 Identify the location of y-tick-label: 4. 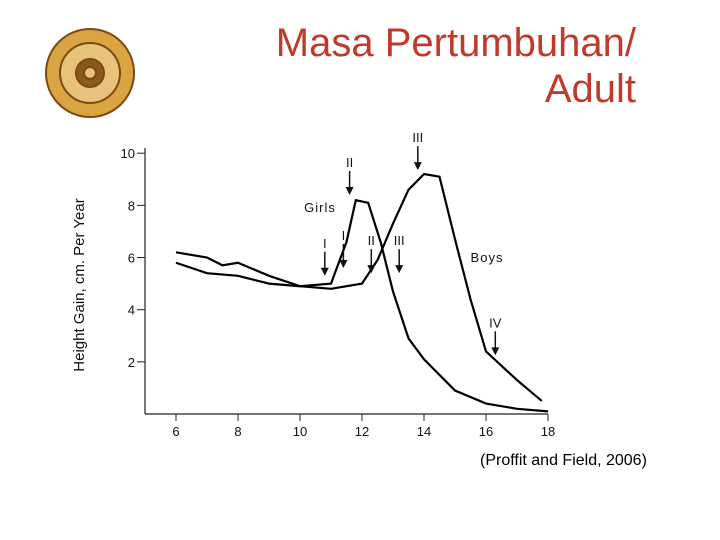
(131, 310).